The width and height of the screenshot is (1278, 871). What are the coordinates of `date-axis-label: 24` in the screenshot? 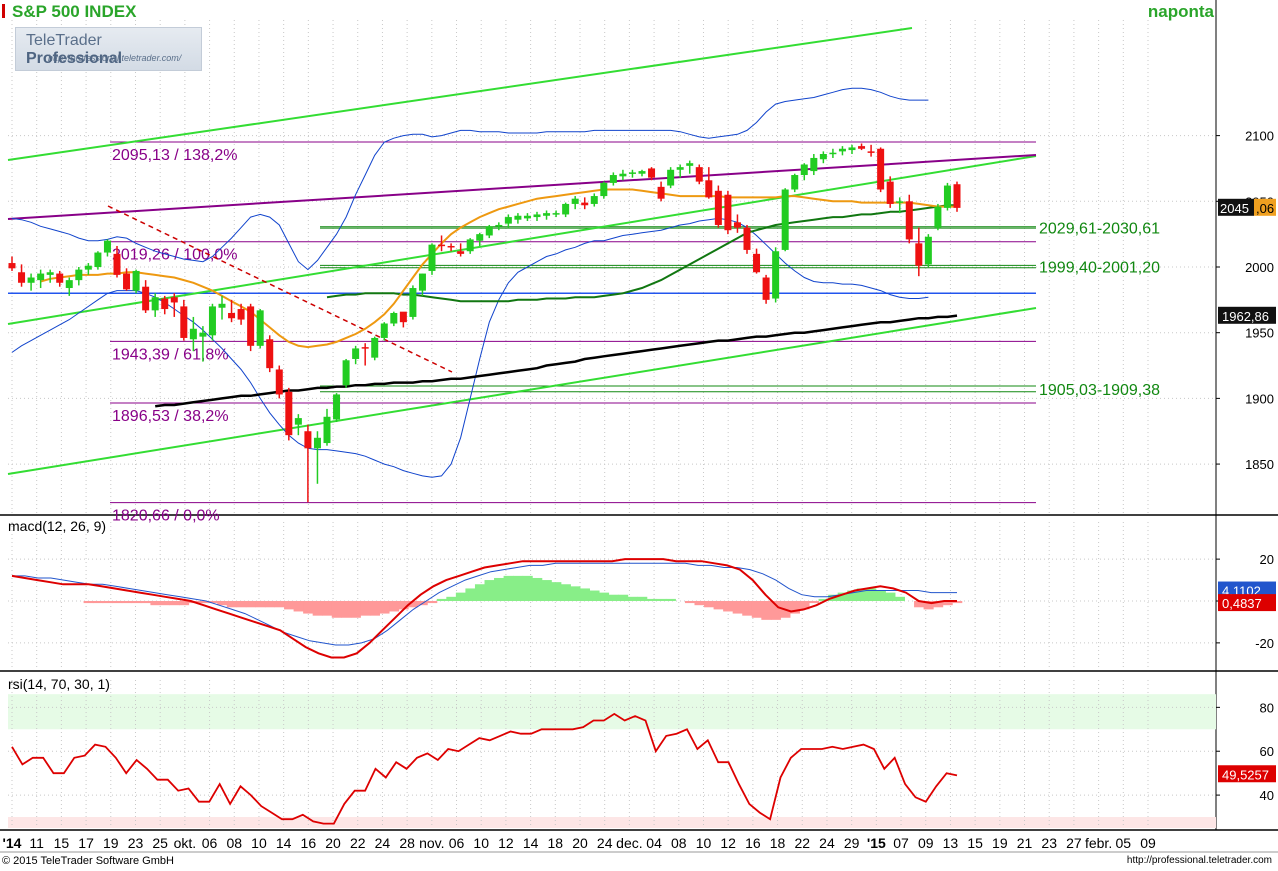 It's located at (383, 843).